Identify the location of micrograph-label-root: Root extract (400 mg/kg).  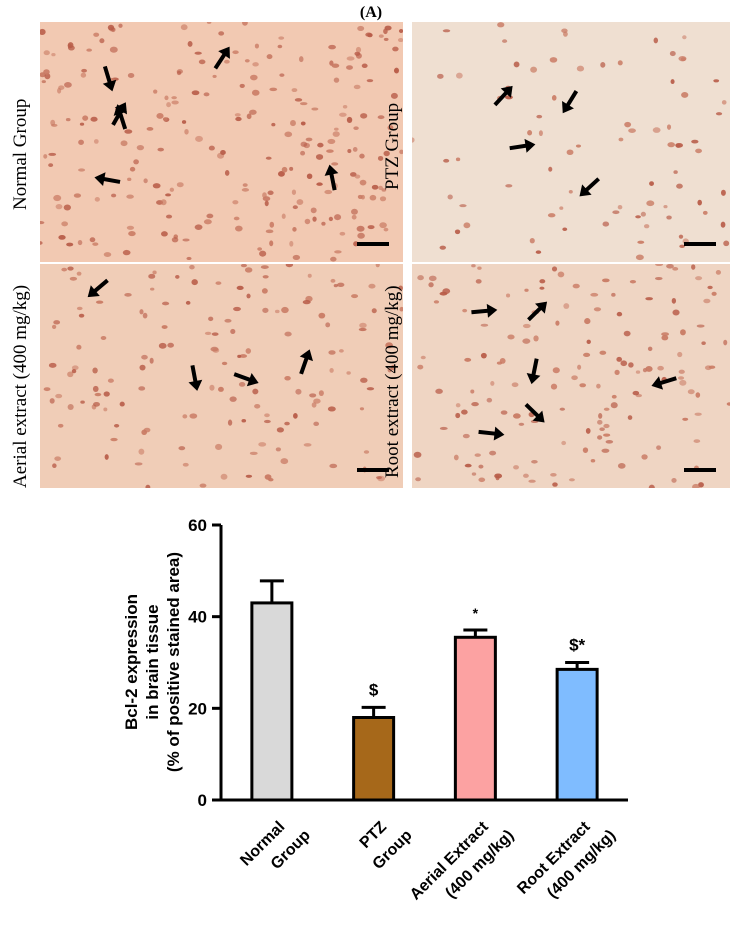
(392, 381).